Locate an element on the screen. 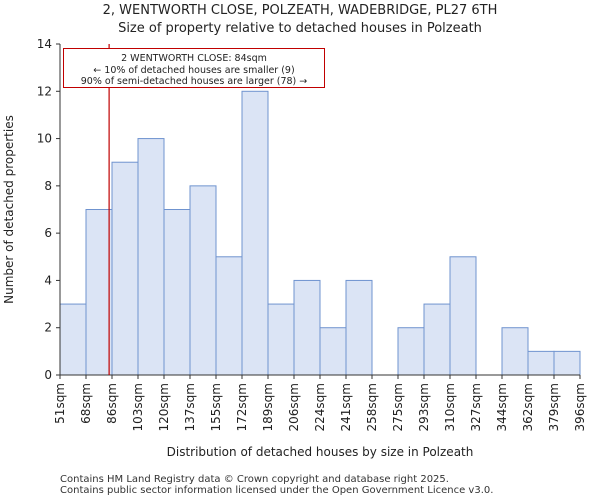 This screenshot has width=600, height=500. x-tick-label: 103sqm is located at coordinates (138, 407).